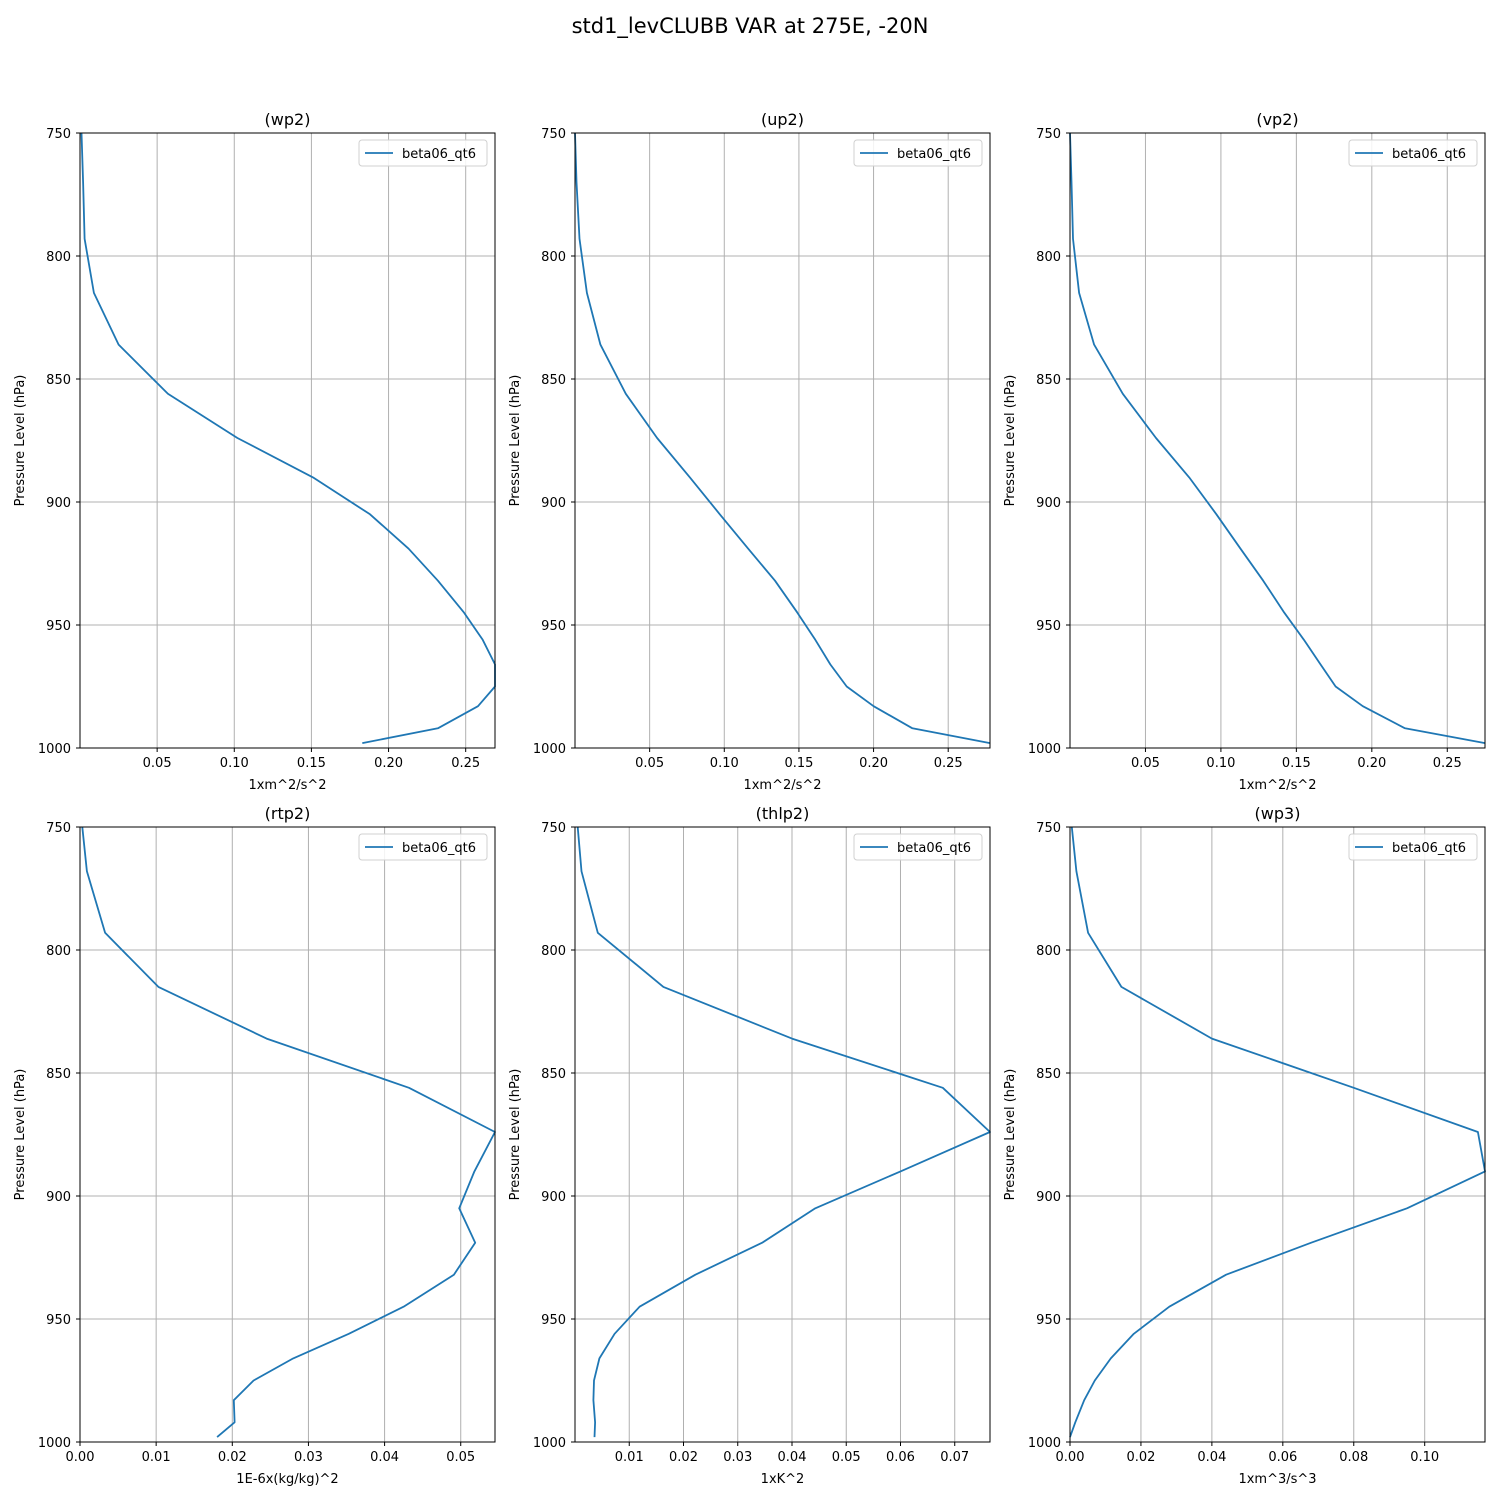 The height and width of the screenshot is (1500, 1500). What do you see at coordinates (1278, 813) in the screenshot?
I see `subplot-title: (wp3)` at bounding box center [1278, 813].